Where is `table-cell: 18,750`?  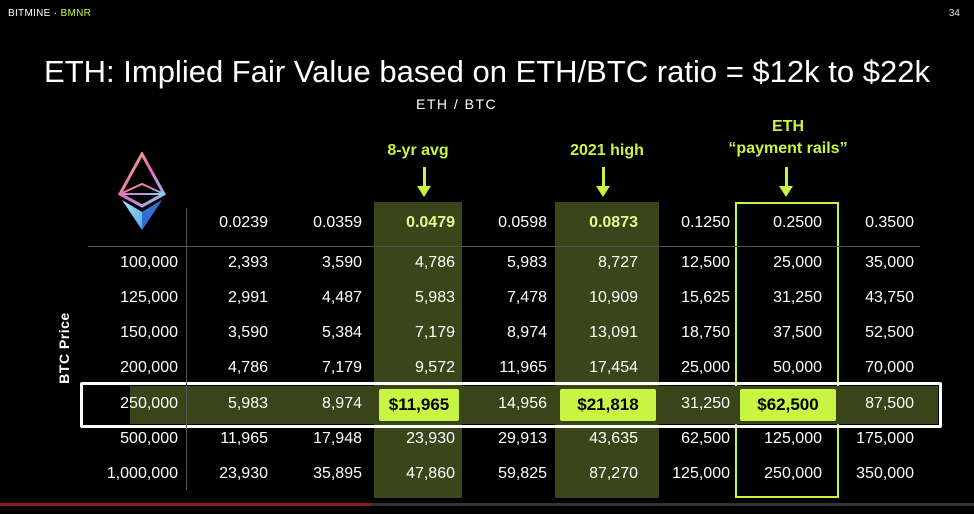
table-cell: 18,750 is located at coordinates (705, 332).